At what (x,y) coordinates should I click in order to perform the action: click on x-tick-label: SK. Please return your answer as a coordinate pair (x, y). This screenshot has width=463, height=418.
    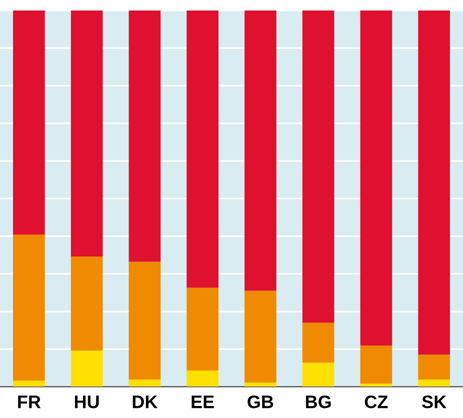
    Looking at the image, I should click on (434, 401).